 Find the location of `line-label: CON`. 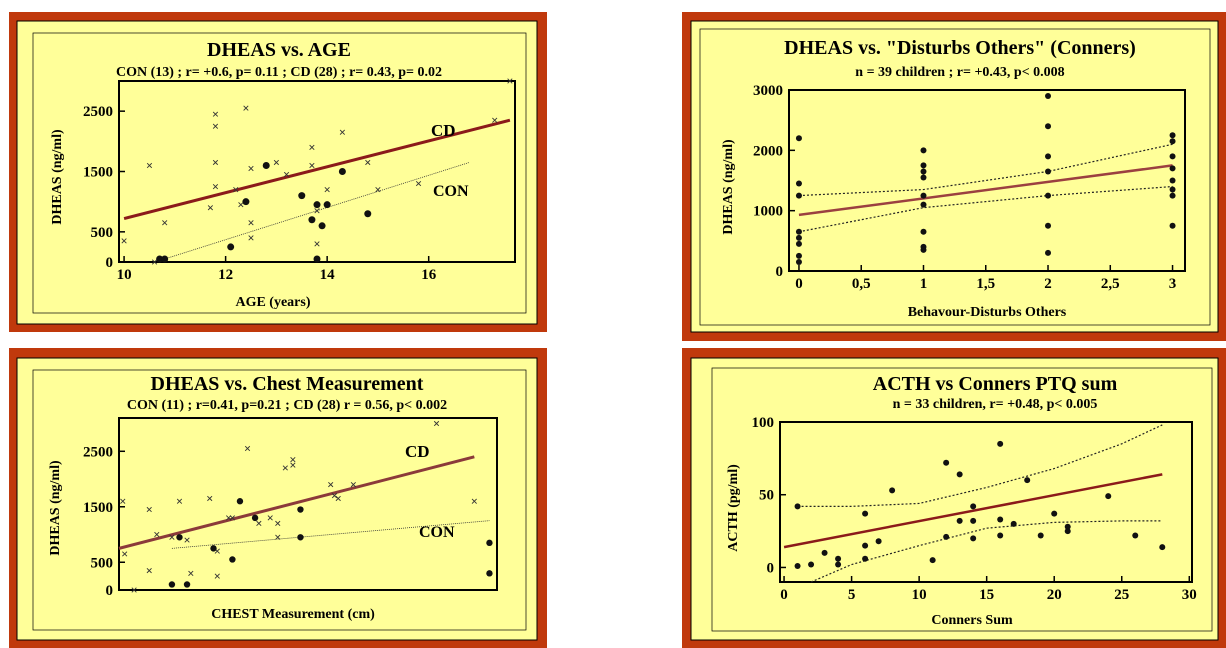

line-label: CON is located at coordinates (437, 532).